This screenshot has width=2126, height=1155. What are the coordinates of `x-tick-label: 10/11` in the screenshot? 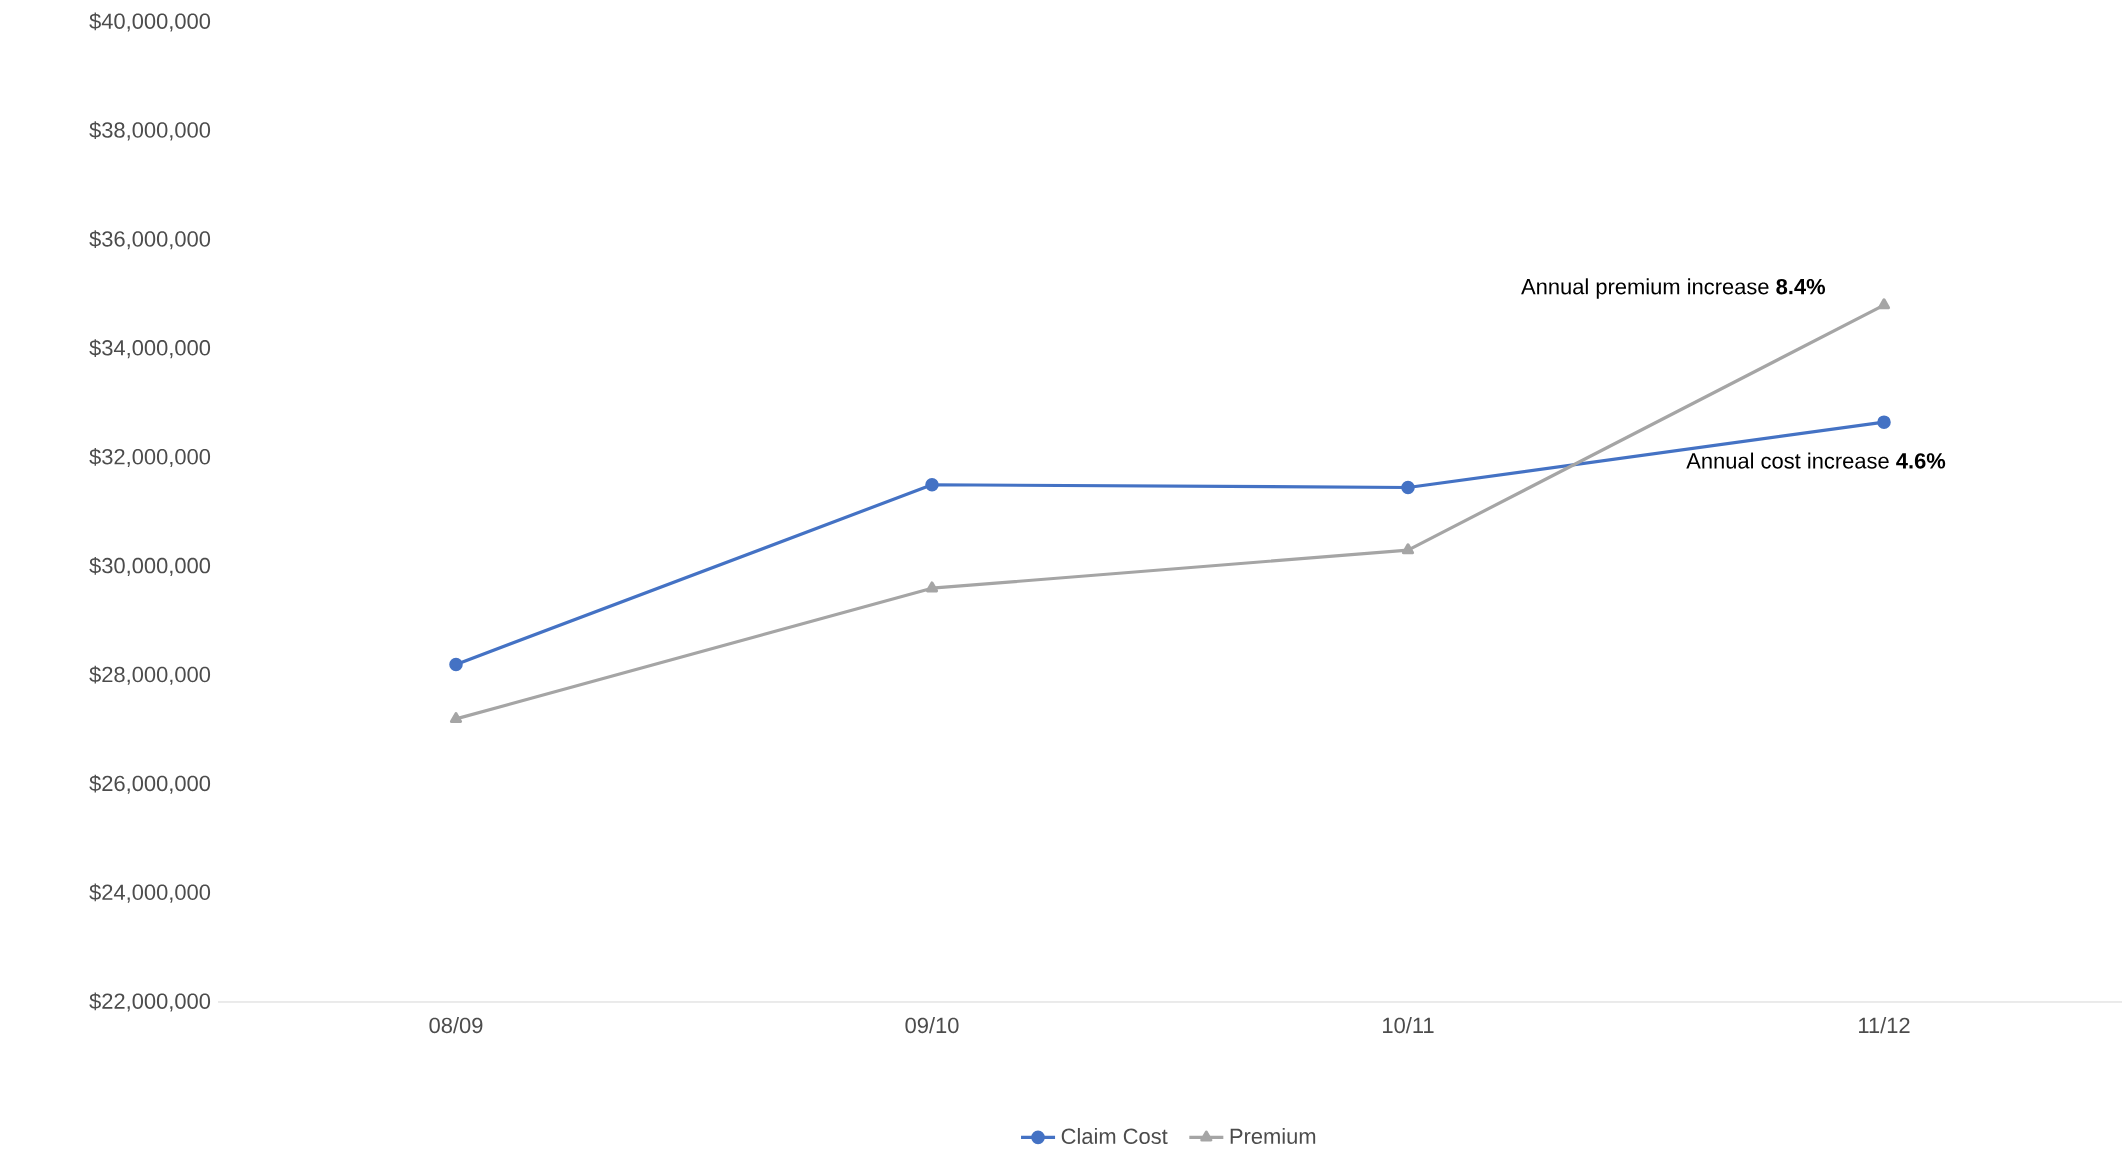 It's located at (1408, 1025).